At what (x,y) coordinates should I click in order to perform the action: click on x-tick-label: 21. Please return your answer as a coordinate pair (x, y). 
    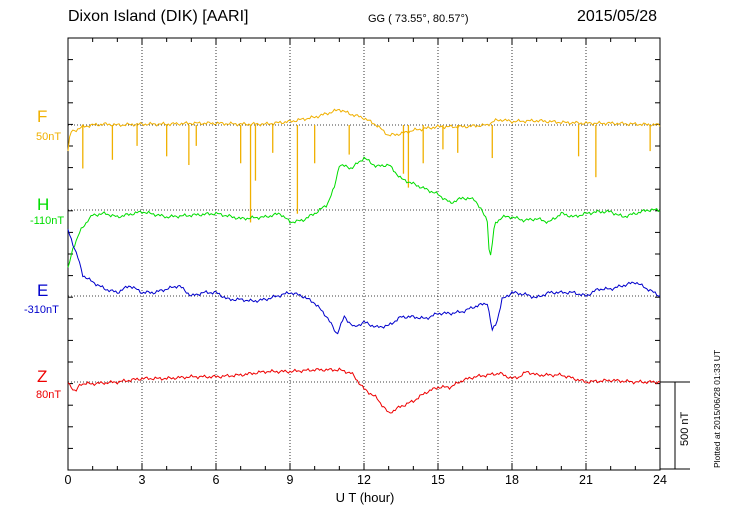
    Looking at the image, I should click on (586, 480).